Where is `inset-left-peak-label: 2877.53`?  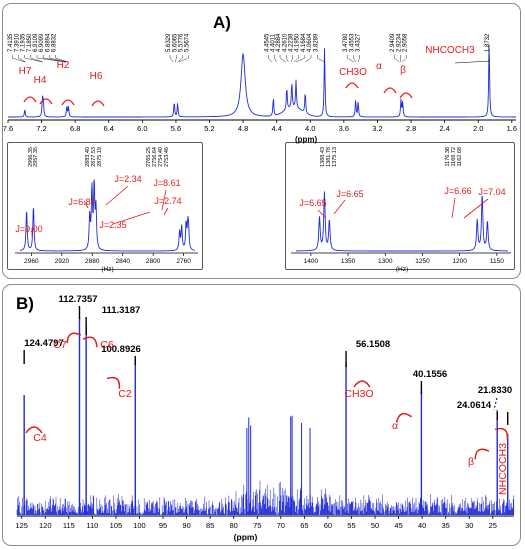 inset-left-peak-label: 2877.53 is located at coordinates (94, 157).